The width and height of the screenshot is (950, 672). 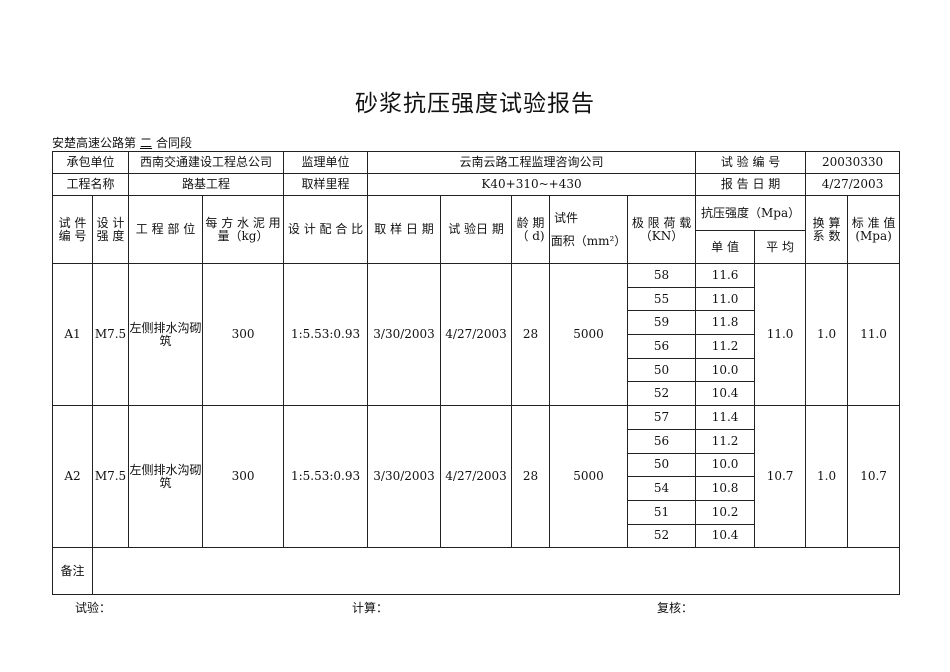 What do you see at coordinates (206, 162) in the screenshot?
I see `contractor: 西南交通建设工程总公司` at bounding box center [206, 162].